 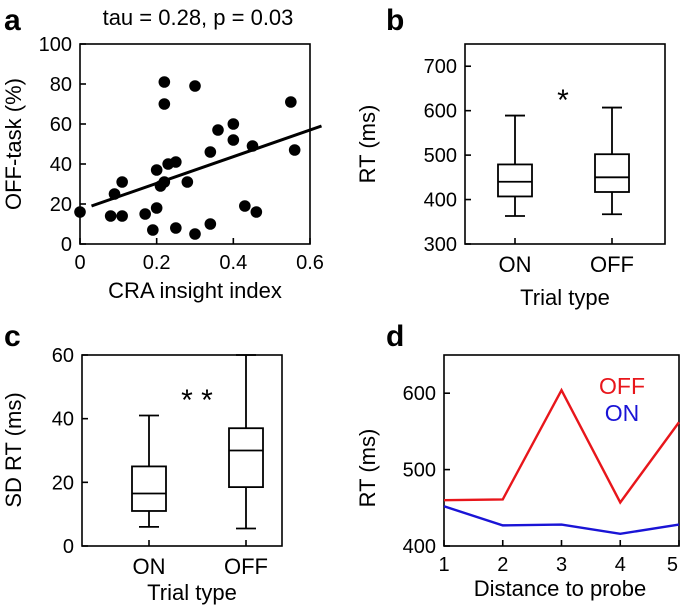 What do you see at coordinates (182, 450) in the screenshot?
I see `panel-c-axes` at bounding box center [182, 450].